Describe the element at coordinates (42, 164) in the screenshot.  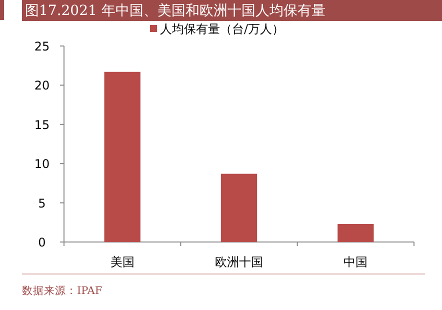
I see `y-tick-label: 10` at that location.